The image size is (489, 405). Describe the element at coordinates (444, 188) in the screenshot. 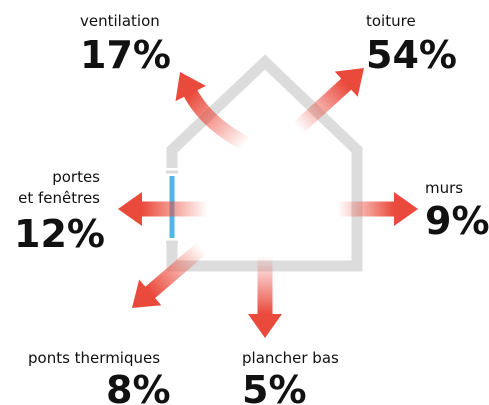

I see `label: murs` at that location.